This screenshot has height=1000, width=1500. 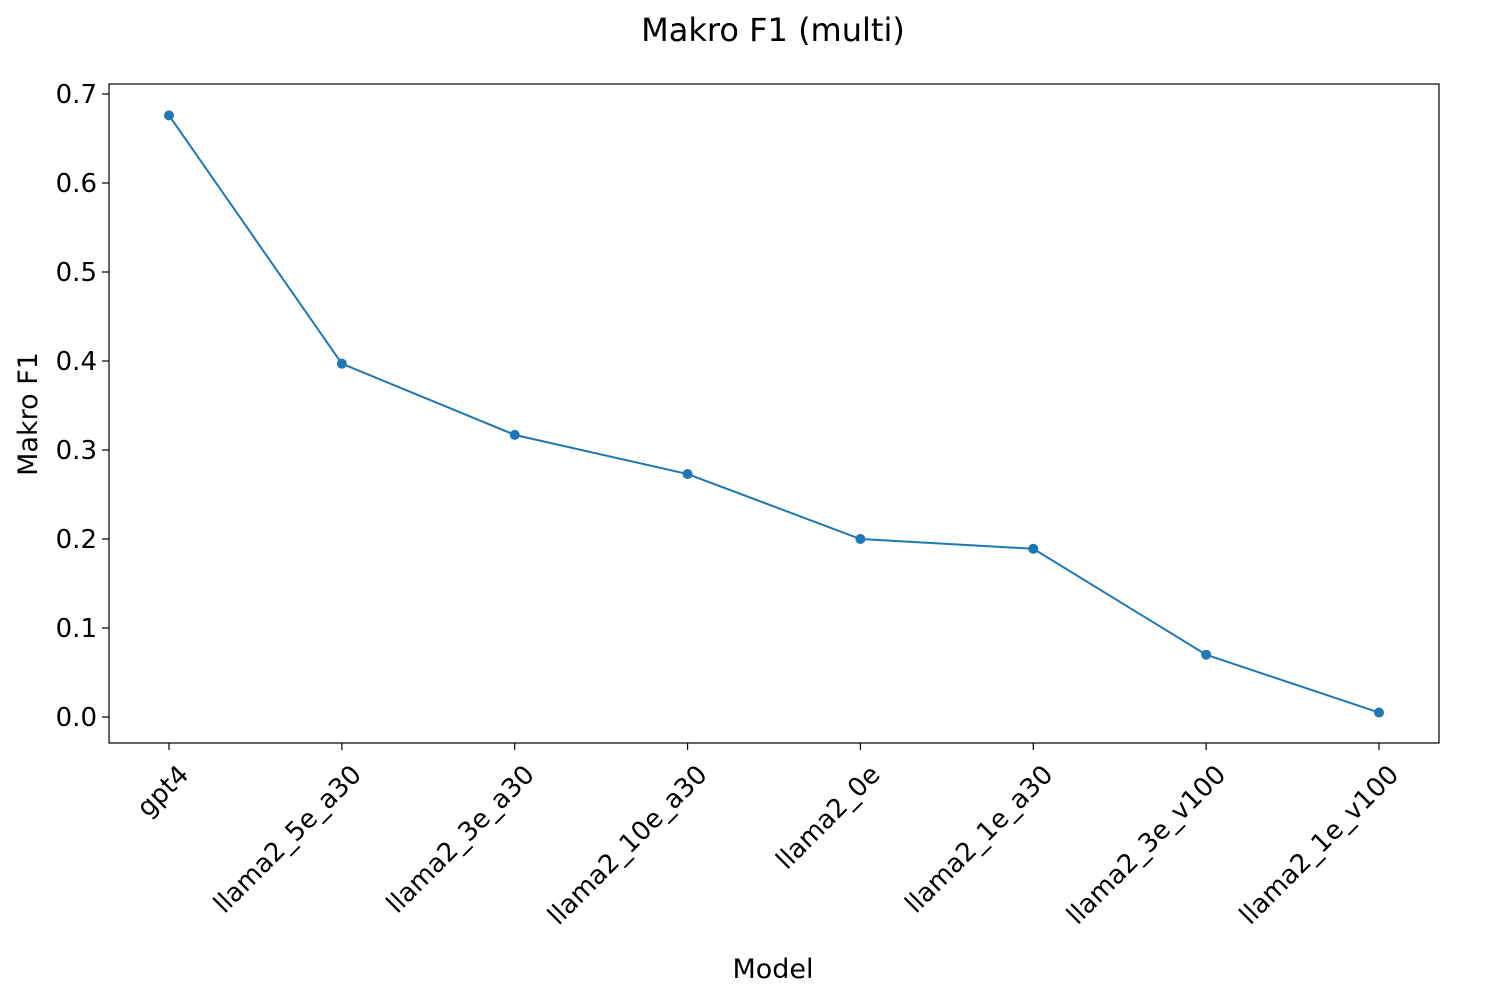 What do you see at coordinates (82, 406) in the screenshot?
I see `y-axis: 0.0 0.1 0.2 0.3 0.4 0.5 0.6 0.7` at bounding box center [82, 406].